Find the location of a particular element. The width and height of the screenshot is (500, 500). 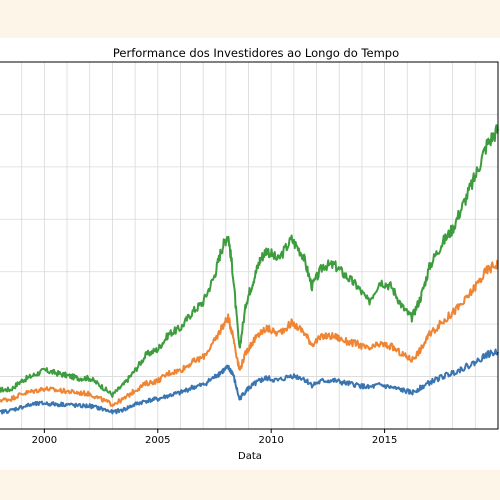

x-ticks: 2000 2005 2010 2015 is located at coordinates (214, 437).